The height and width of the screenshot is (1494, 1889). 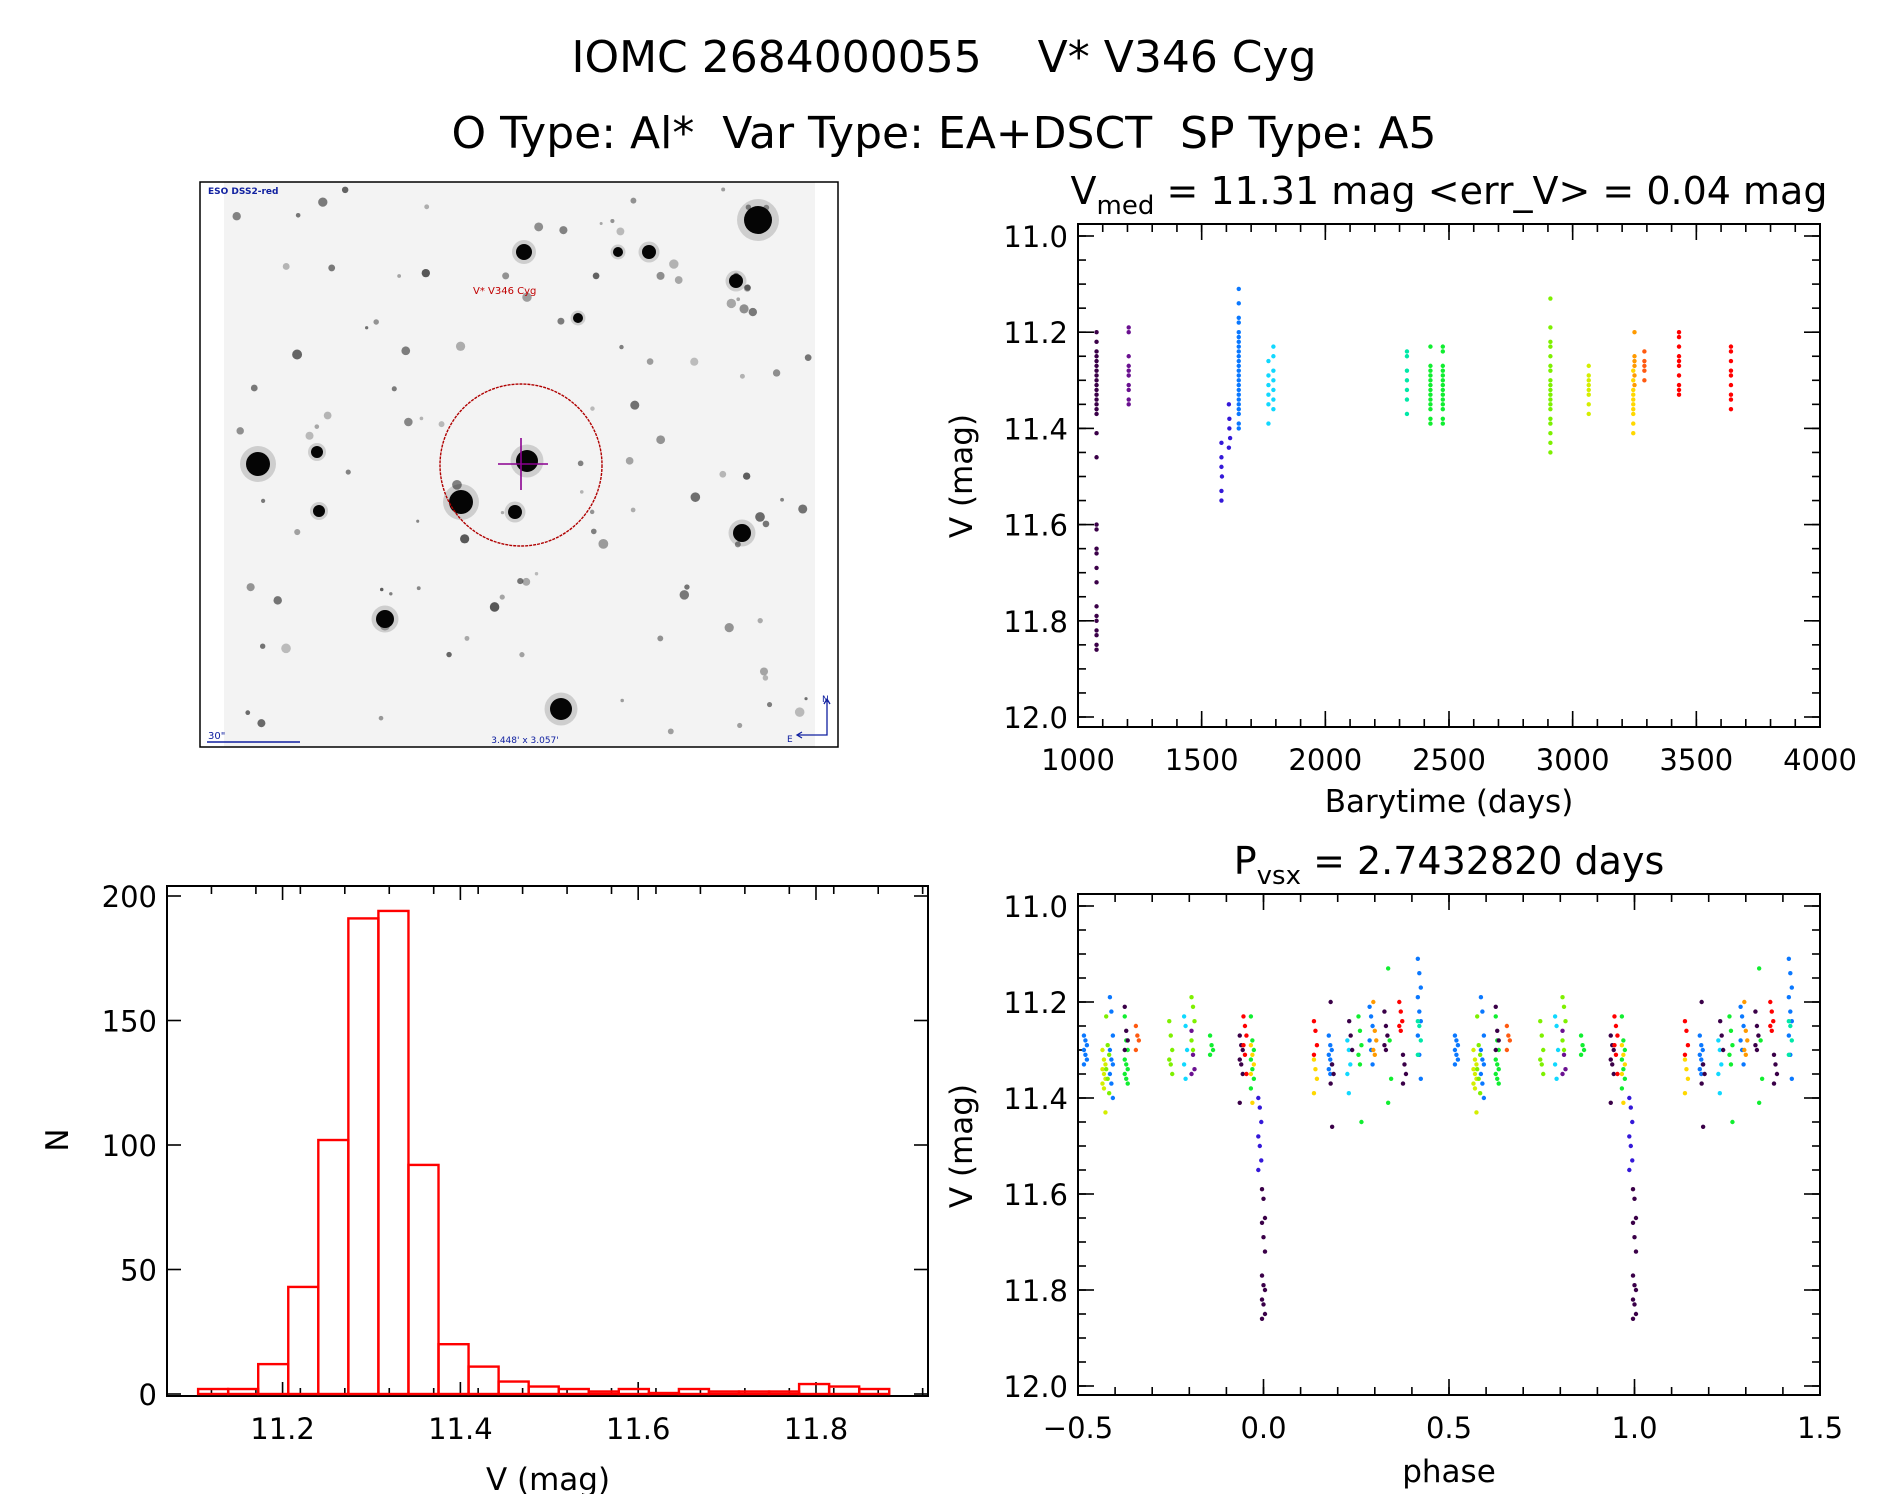 What do you see at coordinates (962, 476) in the screenshot?
I see `y-axis-label: V (mag)` at bounding box center [962, 476].